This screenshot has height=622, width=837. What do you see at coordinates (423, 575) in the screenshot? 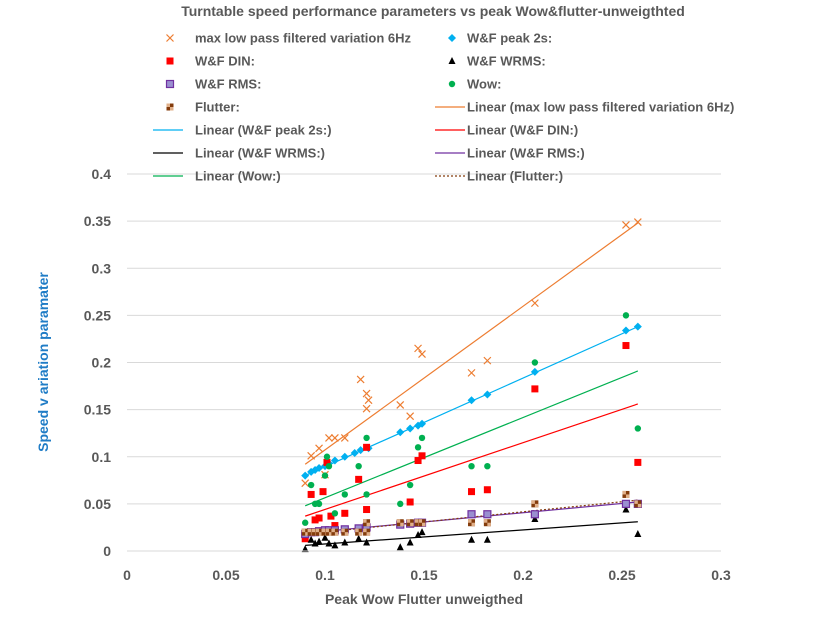
I see `x-tick-label: 0.15` at bounding box center [423, 575].